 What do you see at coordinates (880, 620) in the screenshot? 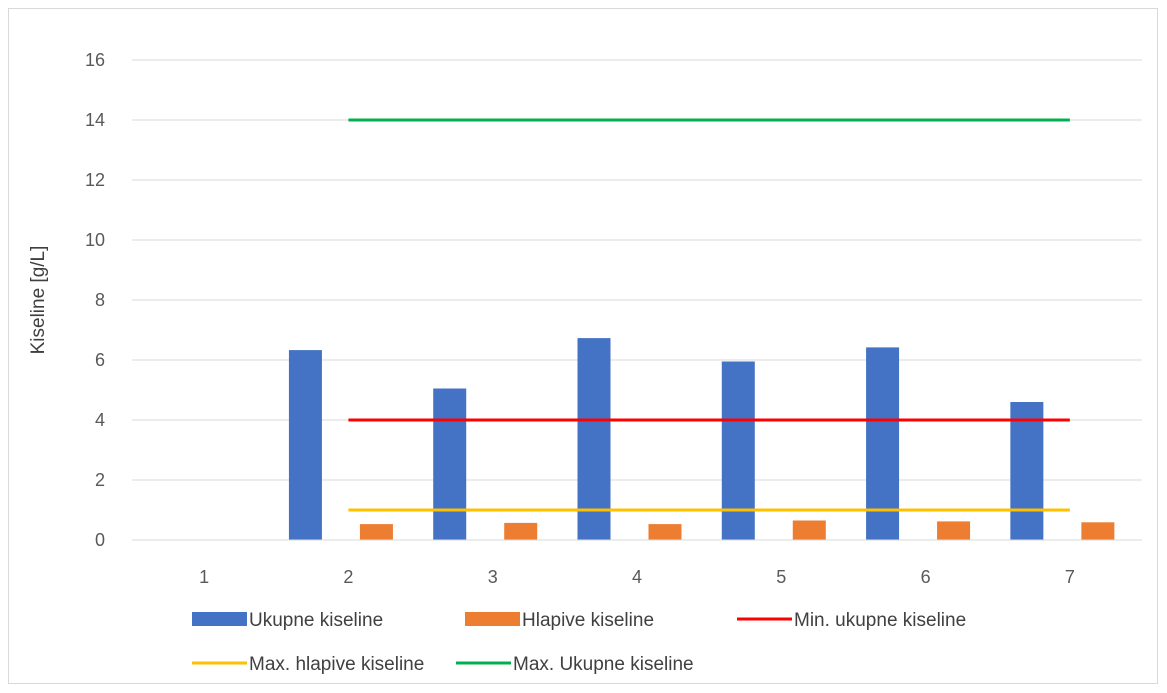
I see `legend-label: Min. ukupne kiseline` at bounding box center [880, 620].